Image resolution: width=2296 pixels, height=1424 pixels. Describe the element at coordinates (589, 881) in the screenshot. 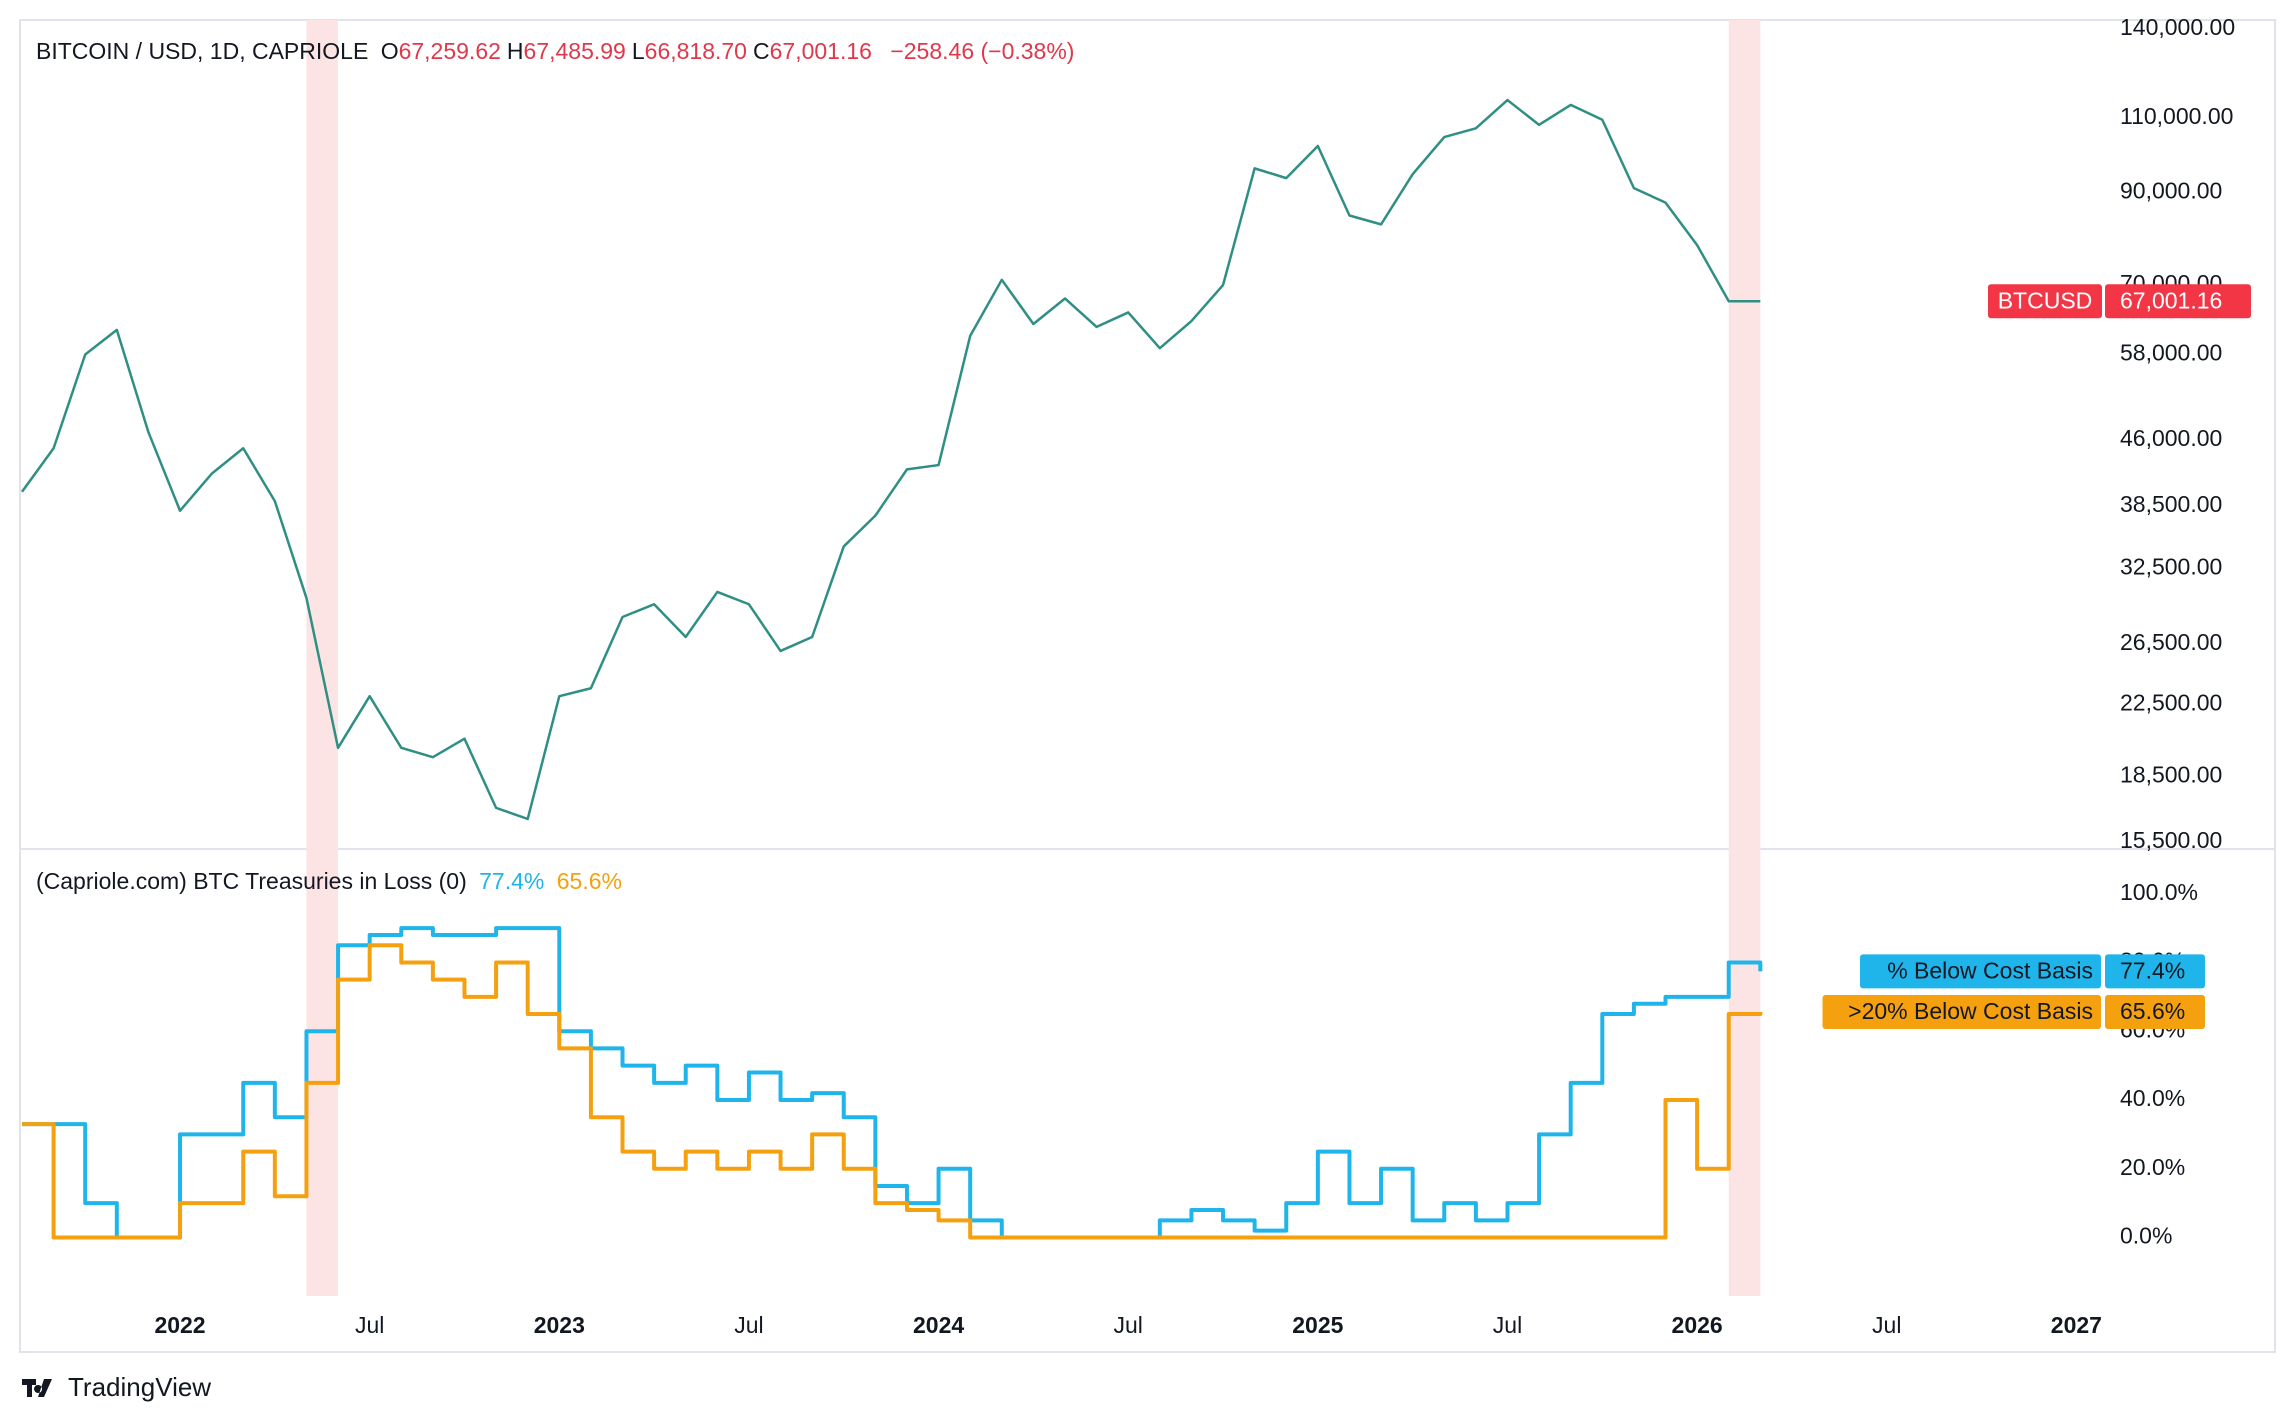

I see `indicator-value: 65.6%` at that location.